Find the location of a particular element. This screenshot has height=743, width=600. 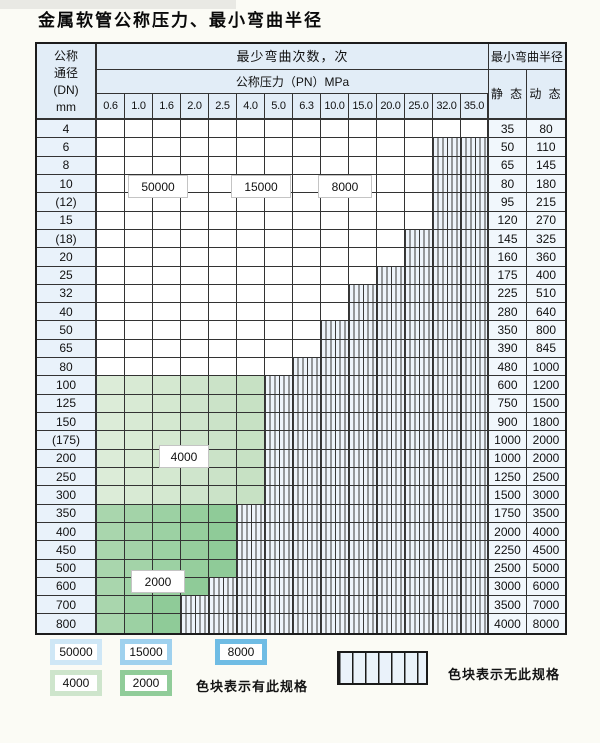

dynamic-column-header: 动 态 is located at coordinates (546, 95).